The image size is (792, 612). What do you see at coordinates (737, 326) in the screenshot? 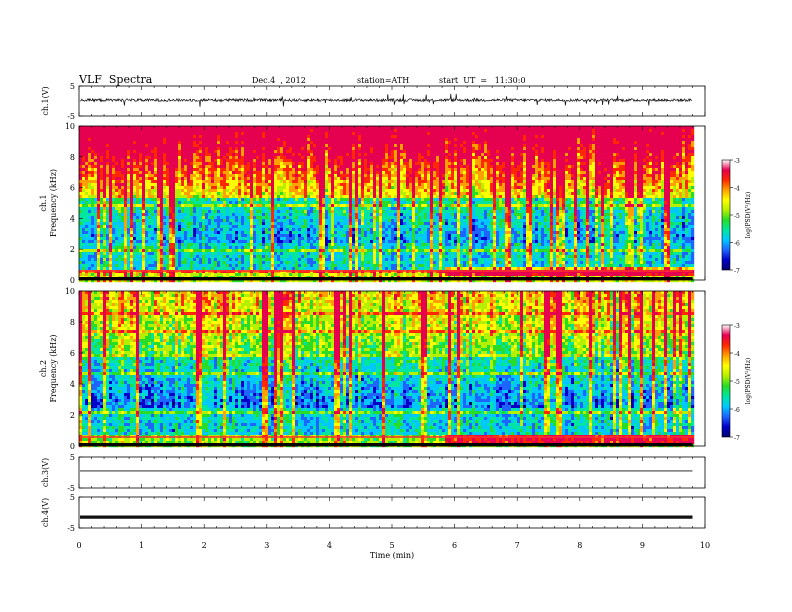
I see `ch2-spectrogram-colorbar-tick-label: -3` at bounding box center [737, 326].